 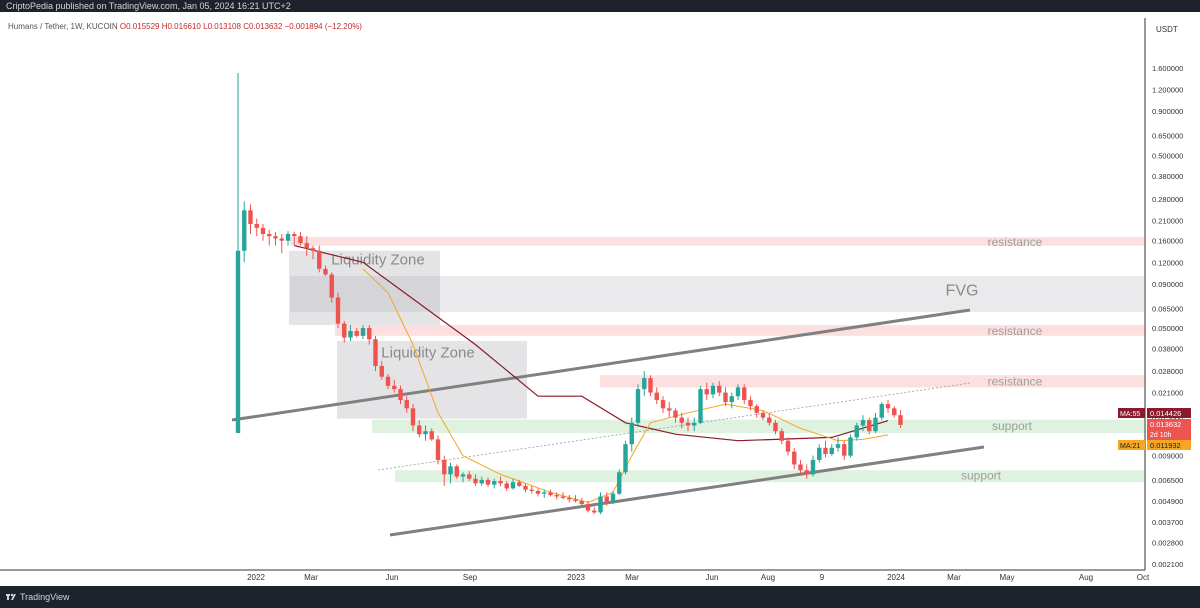 I want to click on x-tick-label: Sep, so click(x=470, y=577).